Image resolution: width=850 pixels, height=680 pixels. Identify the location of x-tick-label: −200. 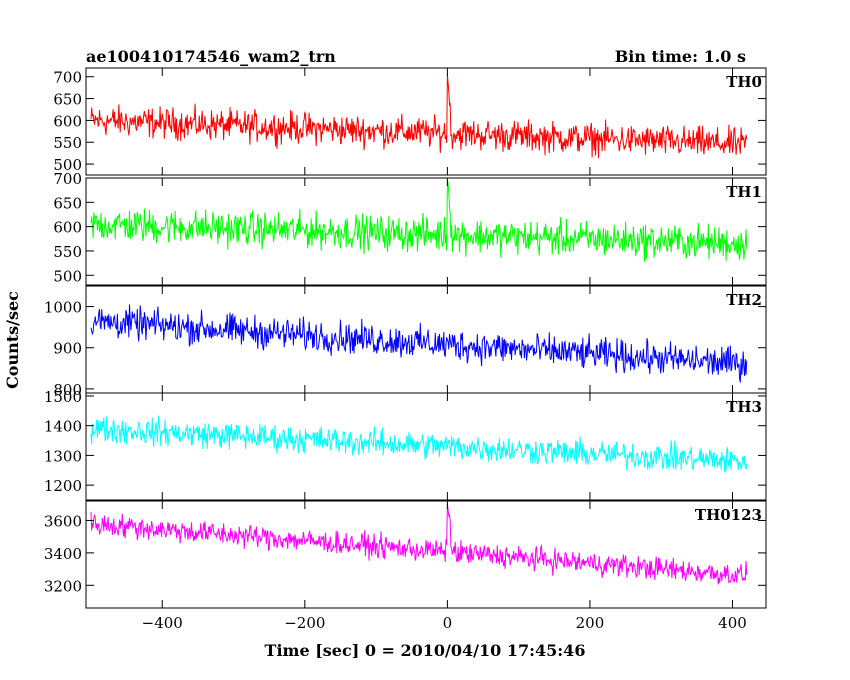
(304, 623).